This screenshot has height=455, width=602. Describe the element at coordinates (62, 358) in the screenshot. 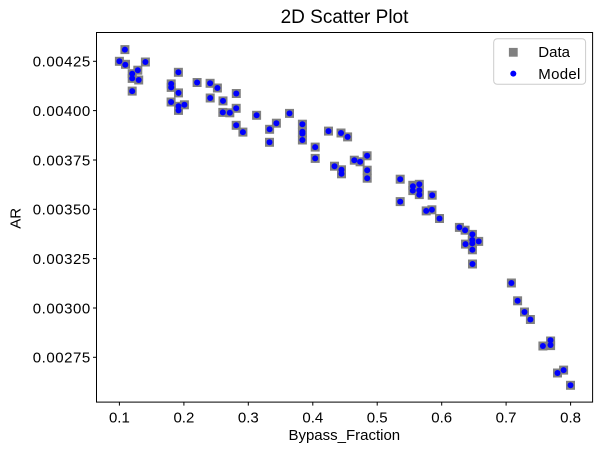

I see `svg-text: 0.00275` at that location.